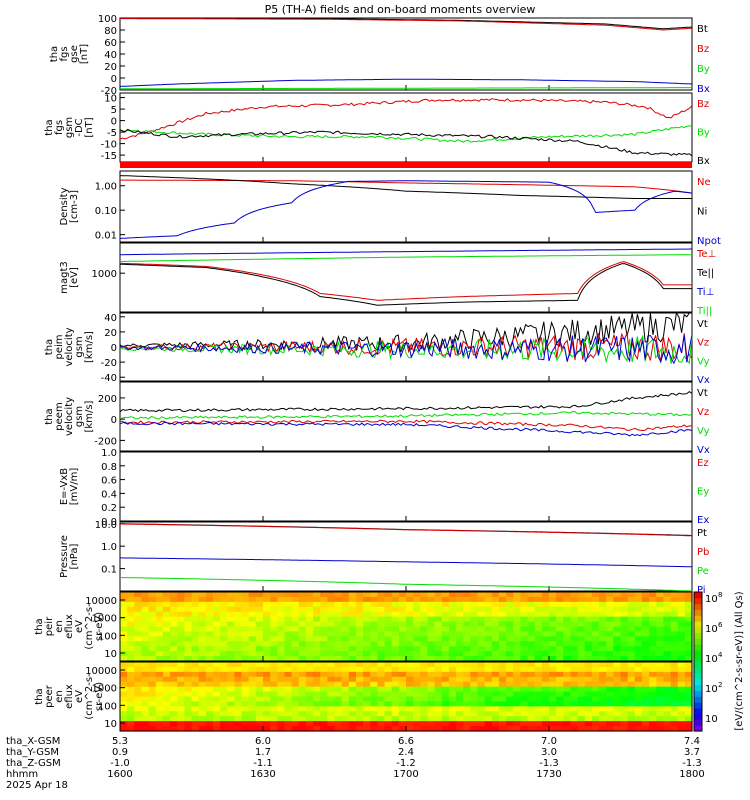 The image size is (750, 800). What do you see at coordinates (704, 182) in the screenshot?
I see `legend-label: Ne` at bounding box center [704, 182].